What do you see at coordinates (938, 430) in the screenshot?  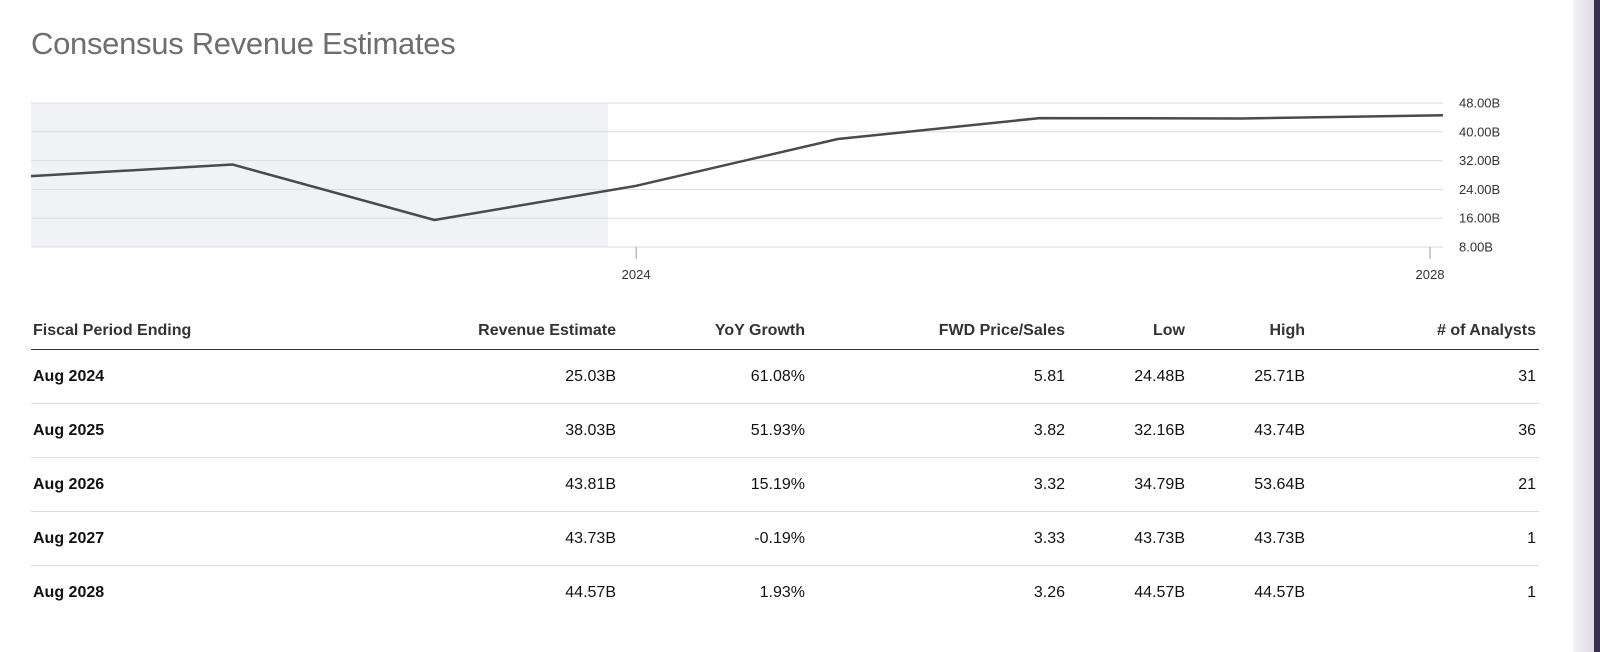 I see `fwd-price-sales-cell: 3.82` at bounding box center [938, 430].